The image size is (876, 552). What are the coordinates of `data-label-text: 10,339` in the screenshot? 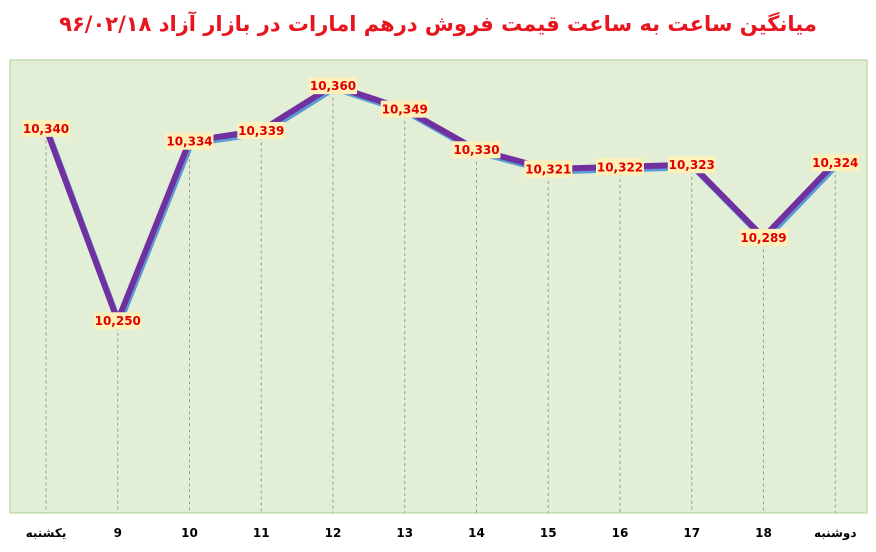 It's located at (261, 131).